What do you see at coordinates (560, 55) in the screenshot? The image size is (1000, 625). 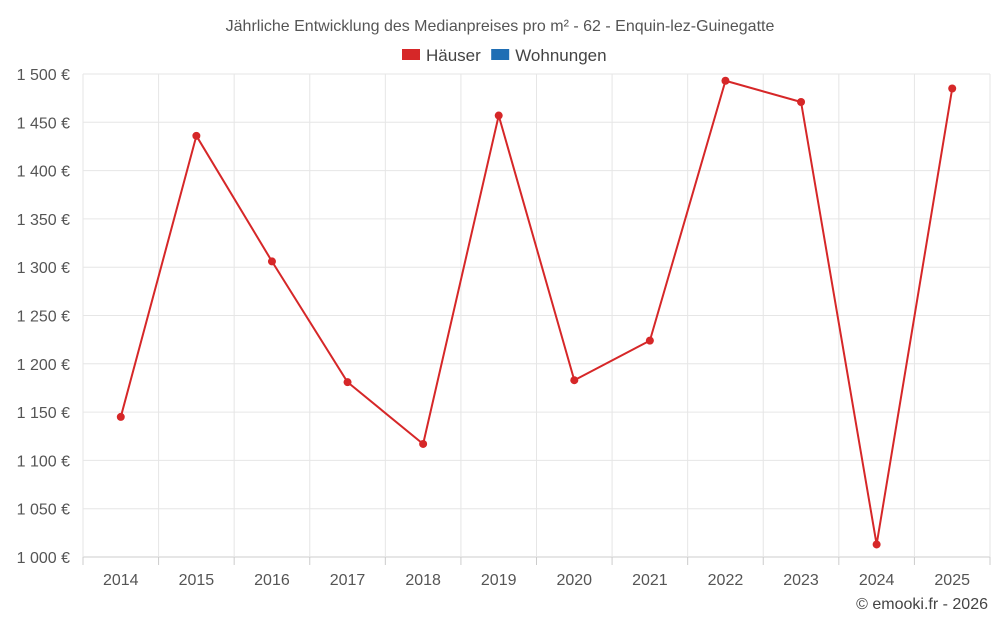 I see `legend-label: Wohnungen` at bounding box center [560, 55].